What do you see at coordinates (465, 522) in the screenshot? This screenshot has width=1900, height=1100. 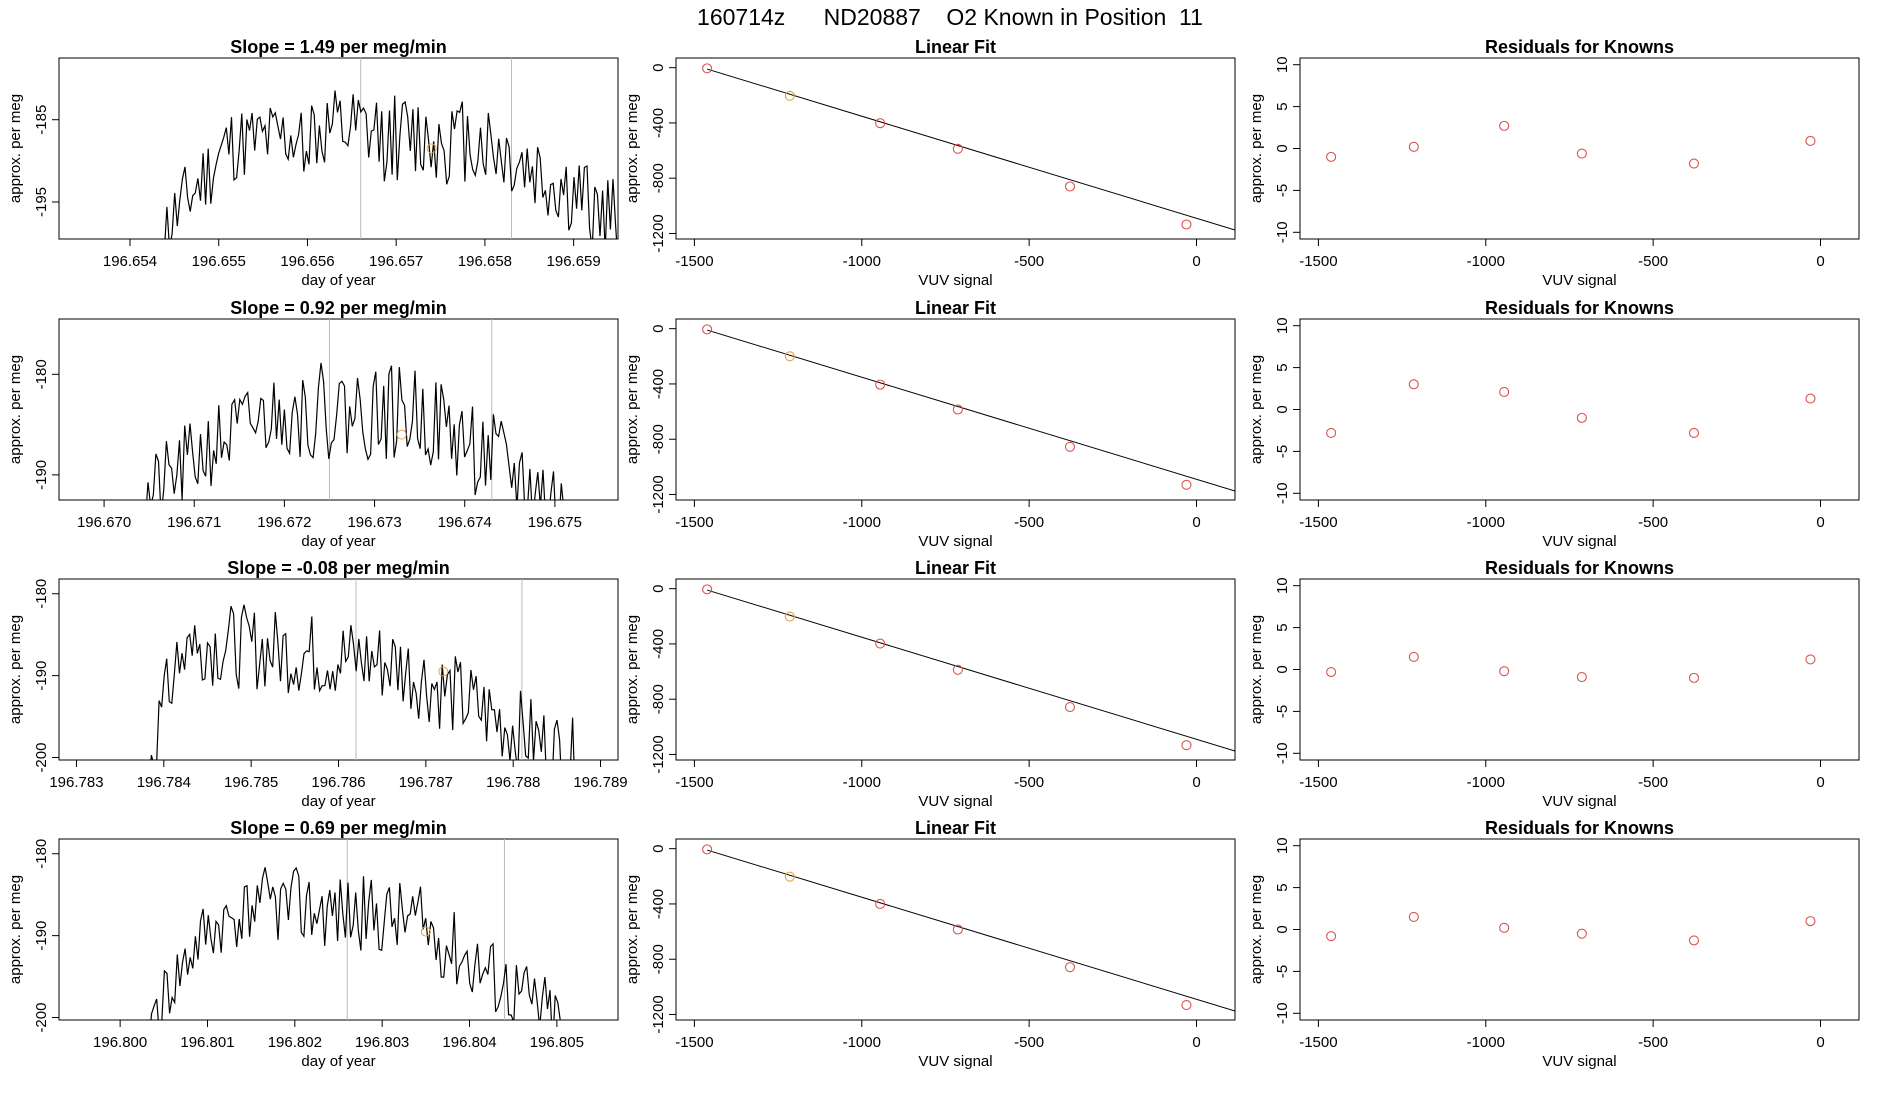 I see `x-tick-label: 196.674` at bounding box center [465, 522].